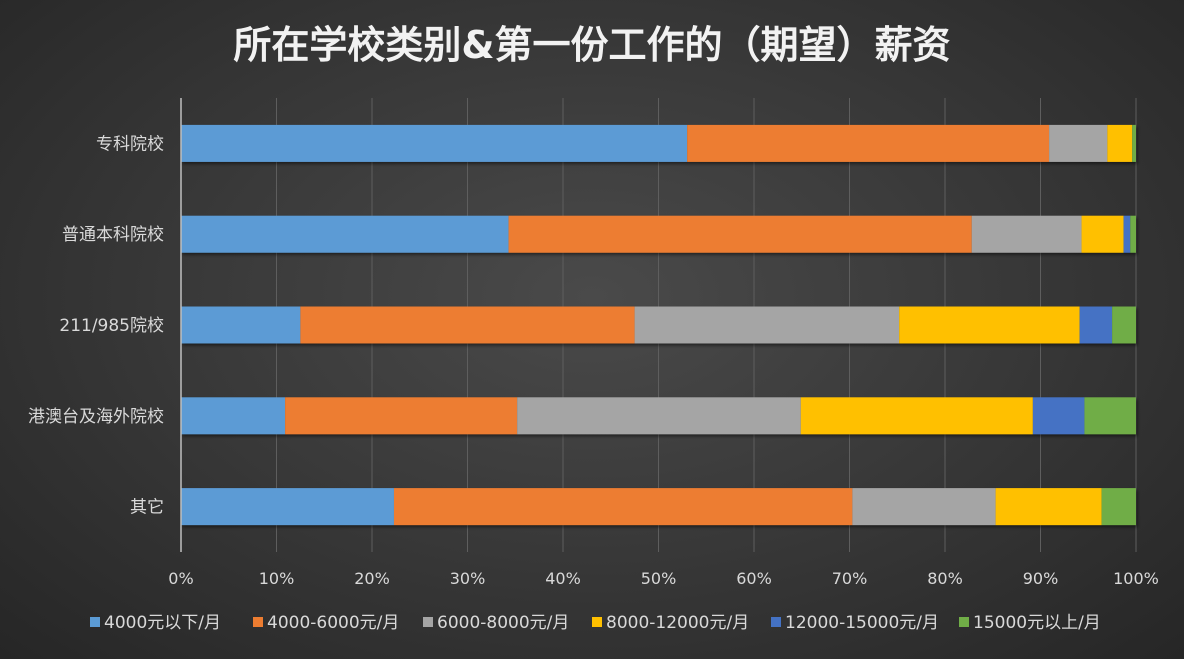 The image size is (1184, 659). Describe the element at coordinates (333, 623) in the screenshot. I see `legend-label: 4000-6000元/月` at that location.